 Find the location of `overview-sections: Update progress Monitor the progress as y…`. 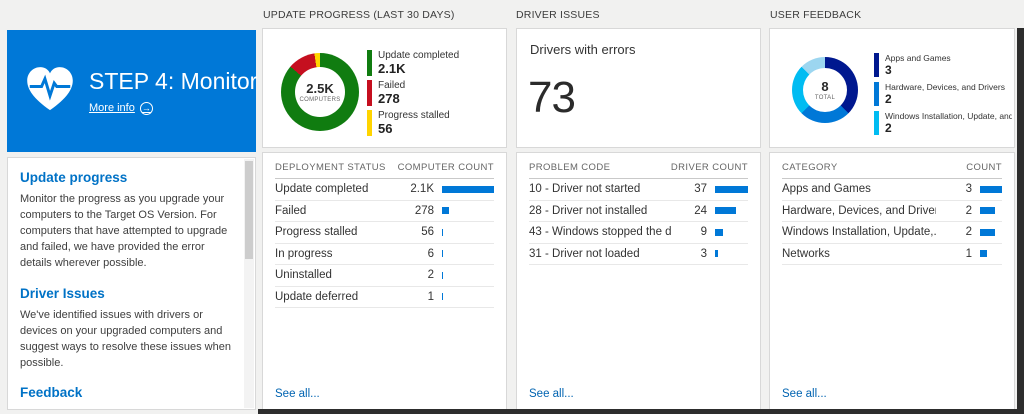

overview-sections: Update progress Monitor the progress as y… is located at coordinates (126, 289).